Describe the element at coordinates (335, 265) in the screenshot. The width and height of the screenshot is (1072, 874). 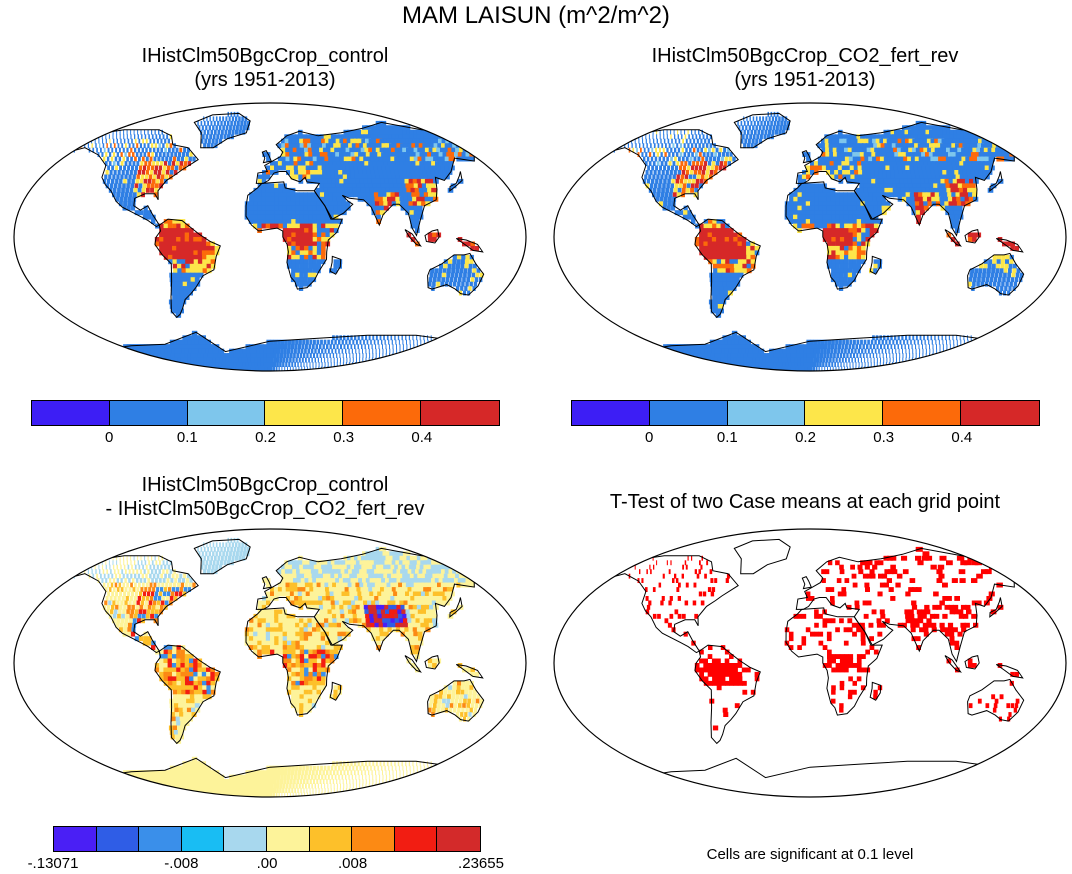
I see `coastline-madagascar` at that location.